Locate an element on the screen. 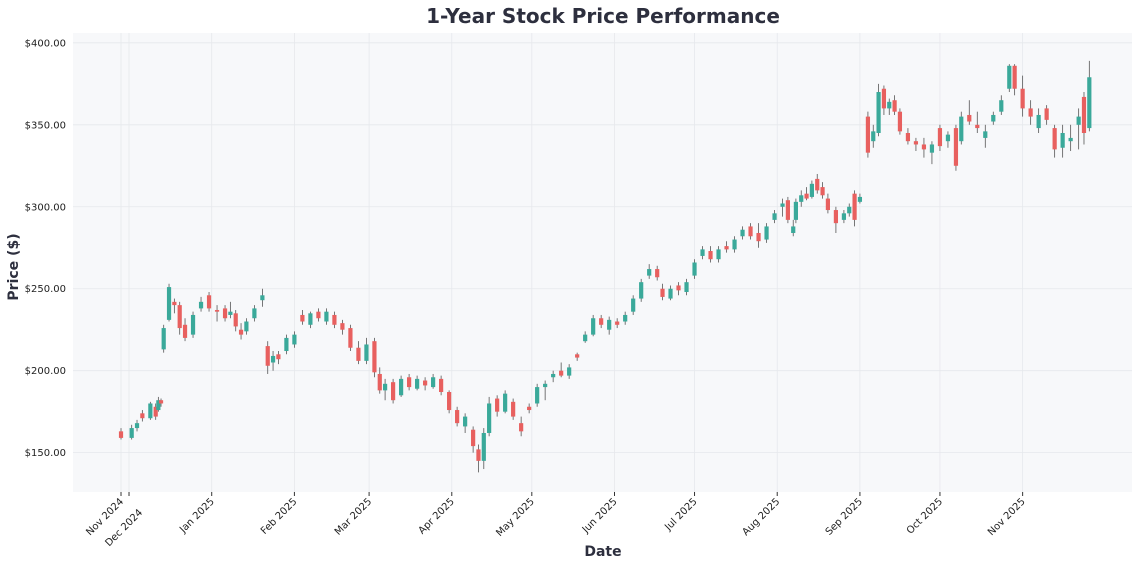 This screenshot has width=1140, height=566. x-tick-label: Mar 2025 is located at coordinates (353, 516).